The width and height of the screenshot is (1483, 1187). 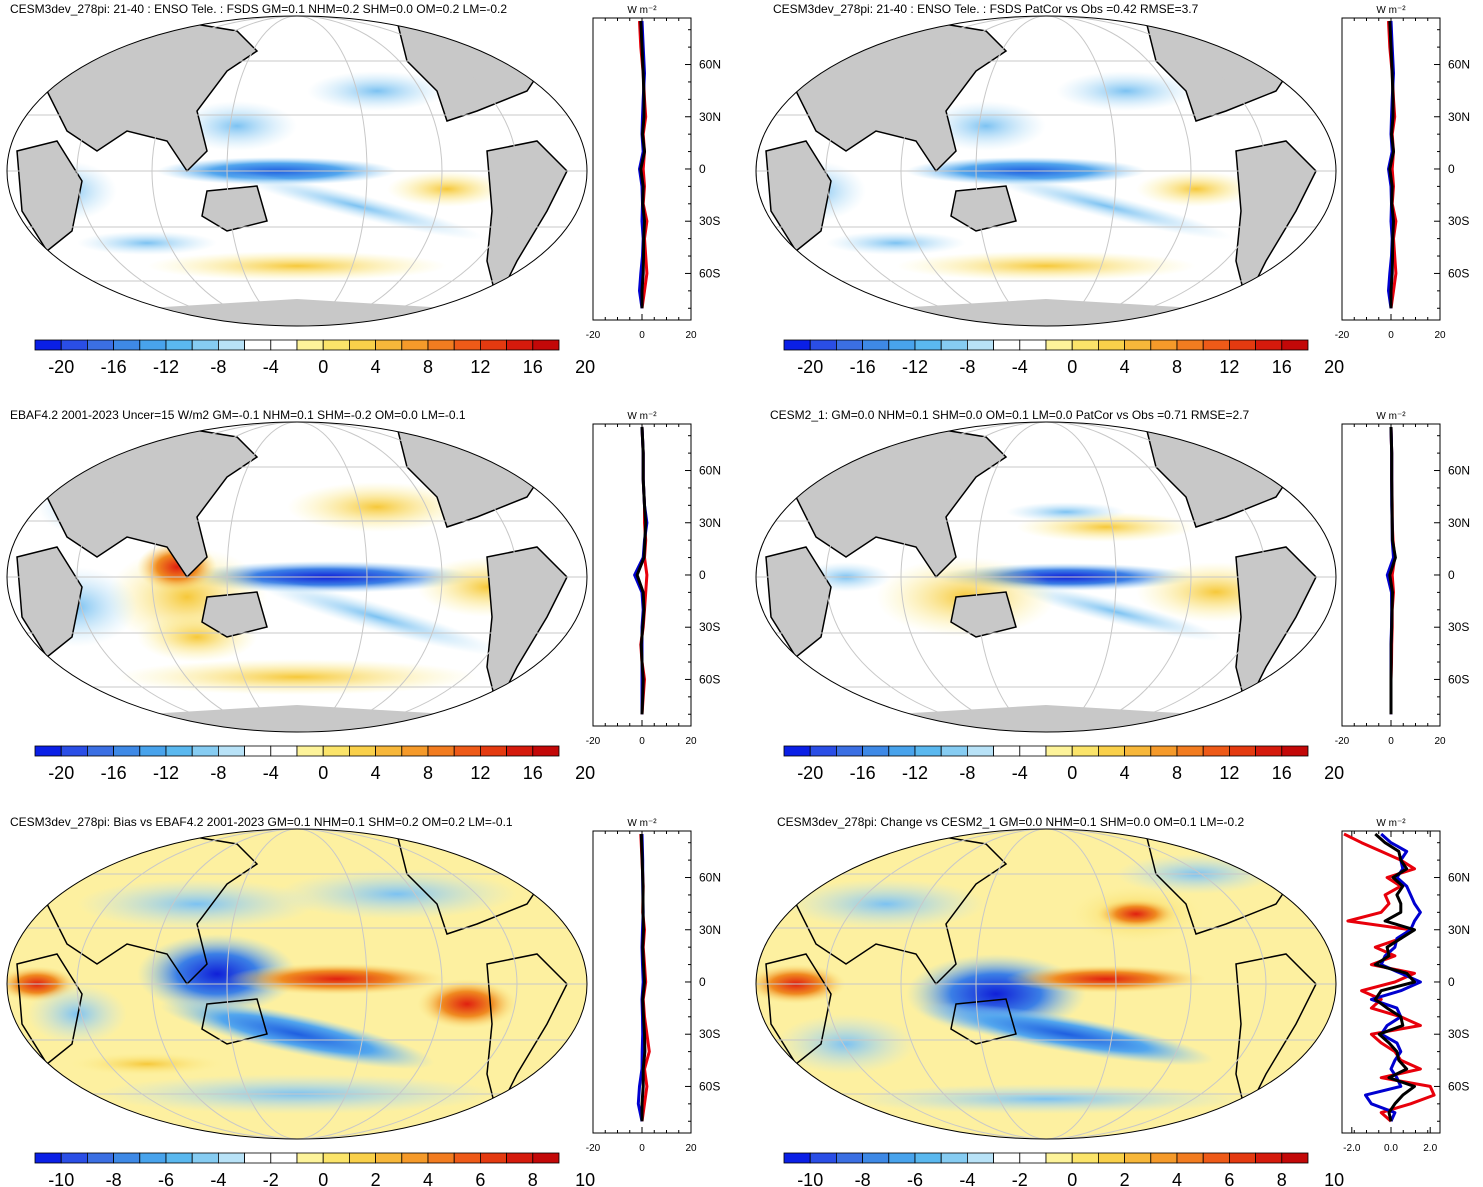 What do you see at coordinates (915, 1178) in the screenshot?
I see `colorbar-tick-label: -6` at bounding box center [915, 1178].